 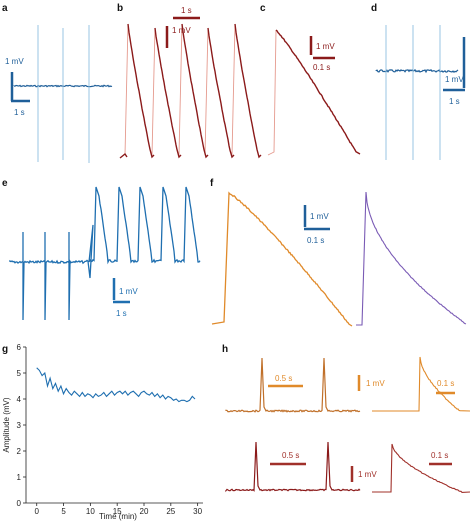 What do you see at coordinates (19, 477) in the screenshot?
I see `g-y-tick-label: 1` at bounding box center [19, 477].